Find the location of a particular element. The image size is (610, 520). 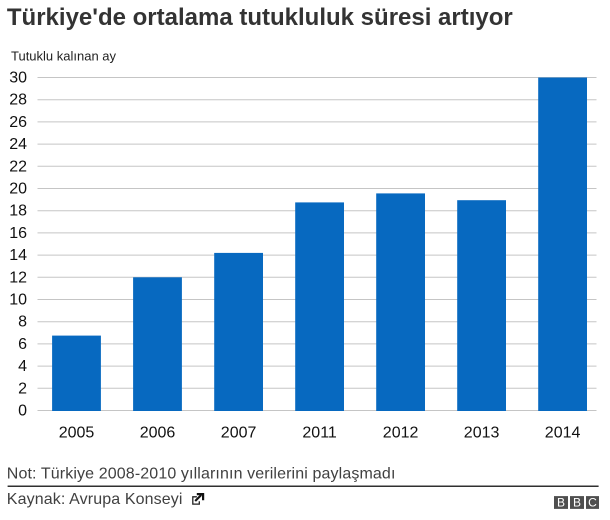

svg-text: 2014 is located at coordinates (563, 433).